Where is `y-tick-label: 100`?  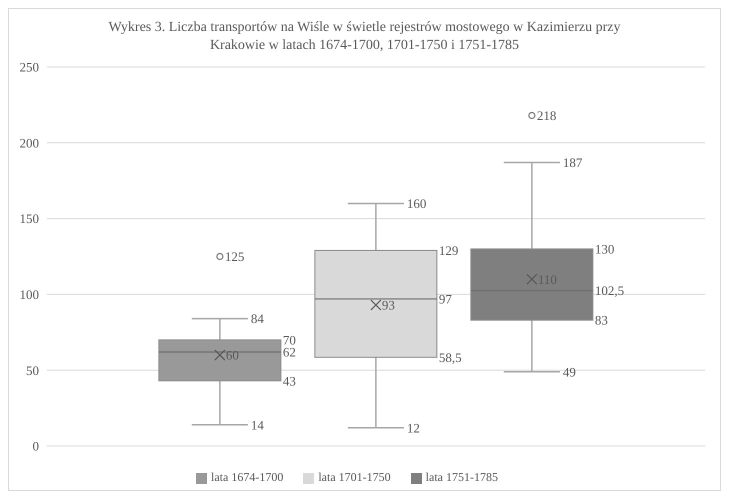
y-tick-label: 100 is located at coordinates (29, 294).